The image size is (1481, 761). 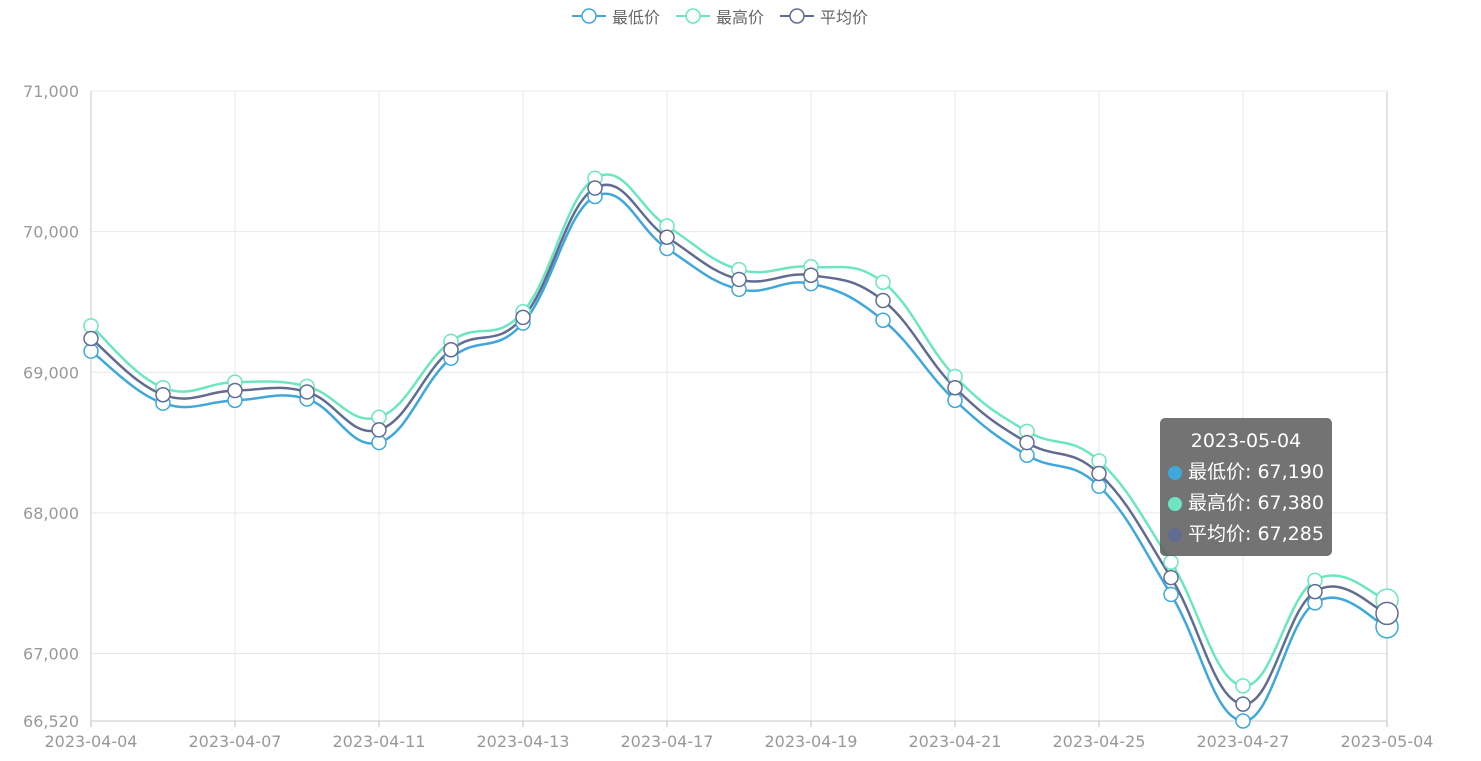 I want to click on x-tick-label: 2023-04-07, so click(x=235, y=741).